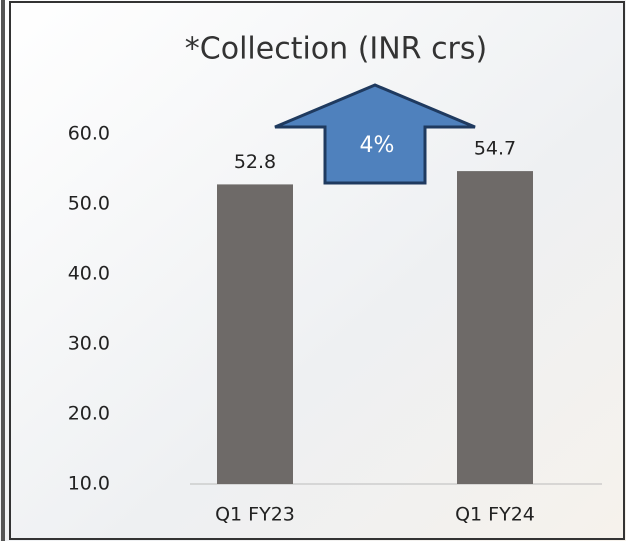 The height and width of the screenshot is (541, 626). Describe the element at coordinates (89, 134) in the screenshot. I see `y-tick-label: 60.0` at that location.